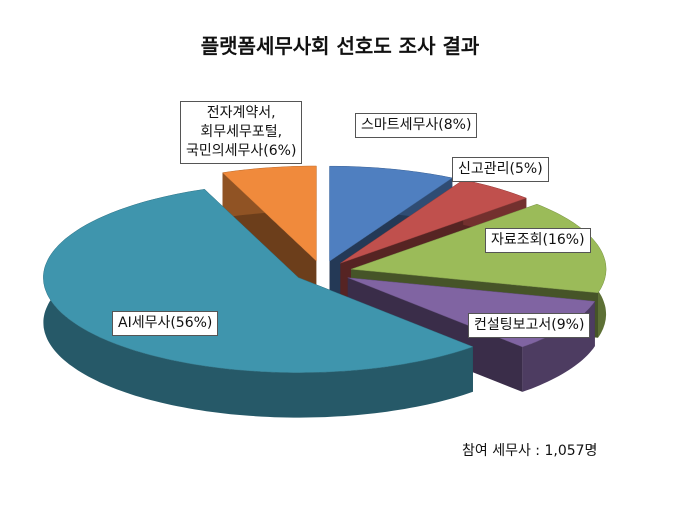 Image resolution: width=680 pixels, height=510 pixels. Describe the element at coordinates (529, 325) in the screenshot. I see `slice-label: 컨설팅보고서(9%)` at that location.